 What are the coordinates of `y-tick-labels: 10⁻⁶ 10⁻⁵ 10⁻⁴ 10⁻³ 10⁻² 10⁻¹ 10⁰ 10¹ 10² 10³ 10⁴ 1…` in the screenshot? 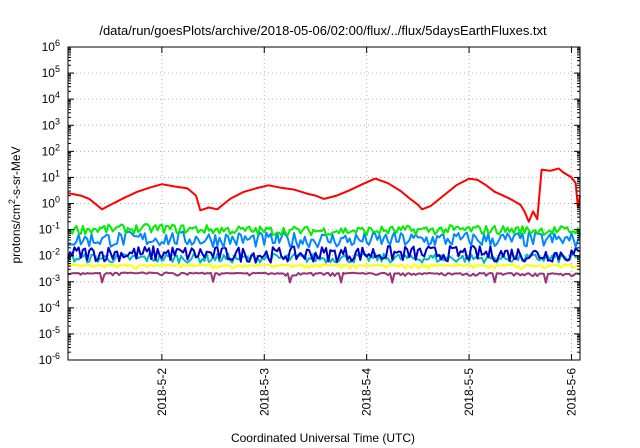 It's located at (49, 202).